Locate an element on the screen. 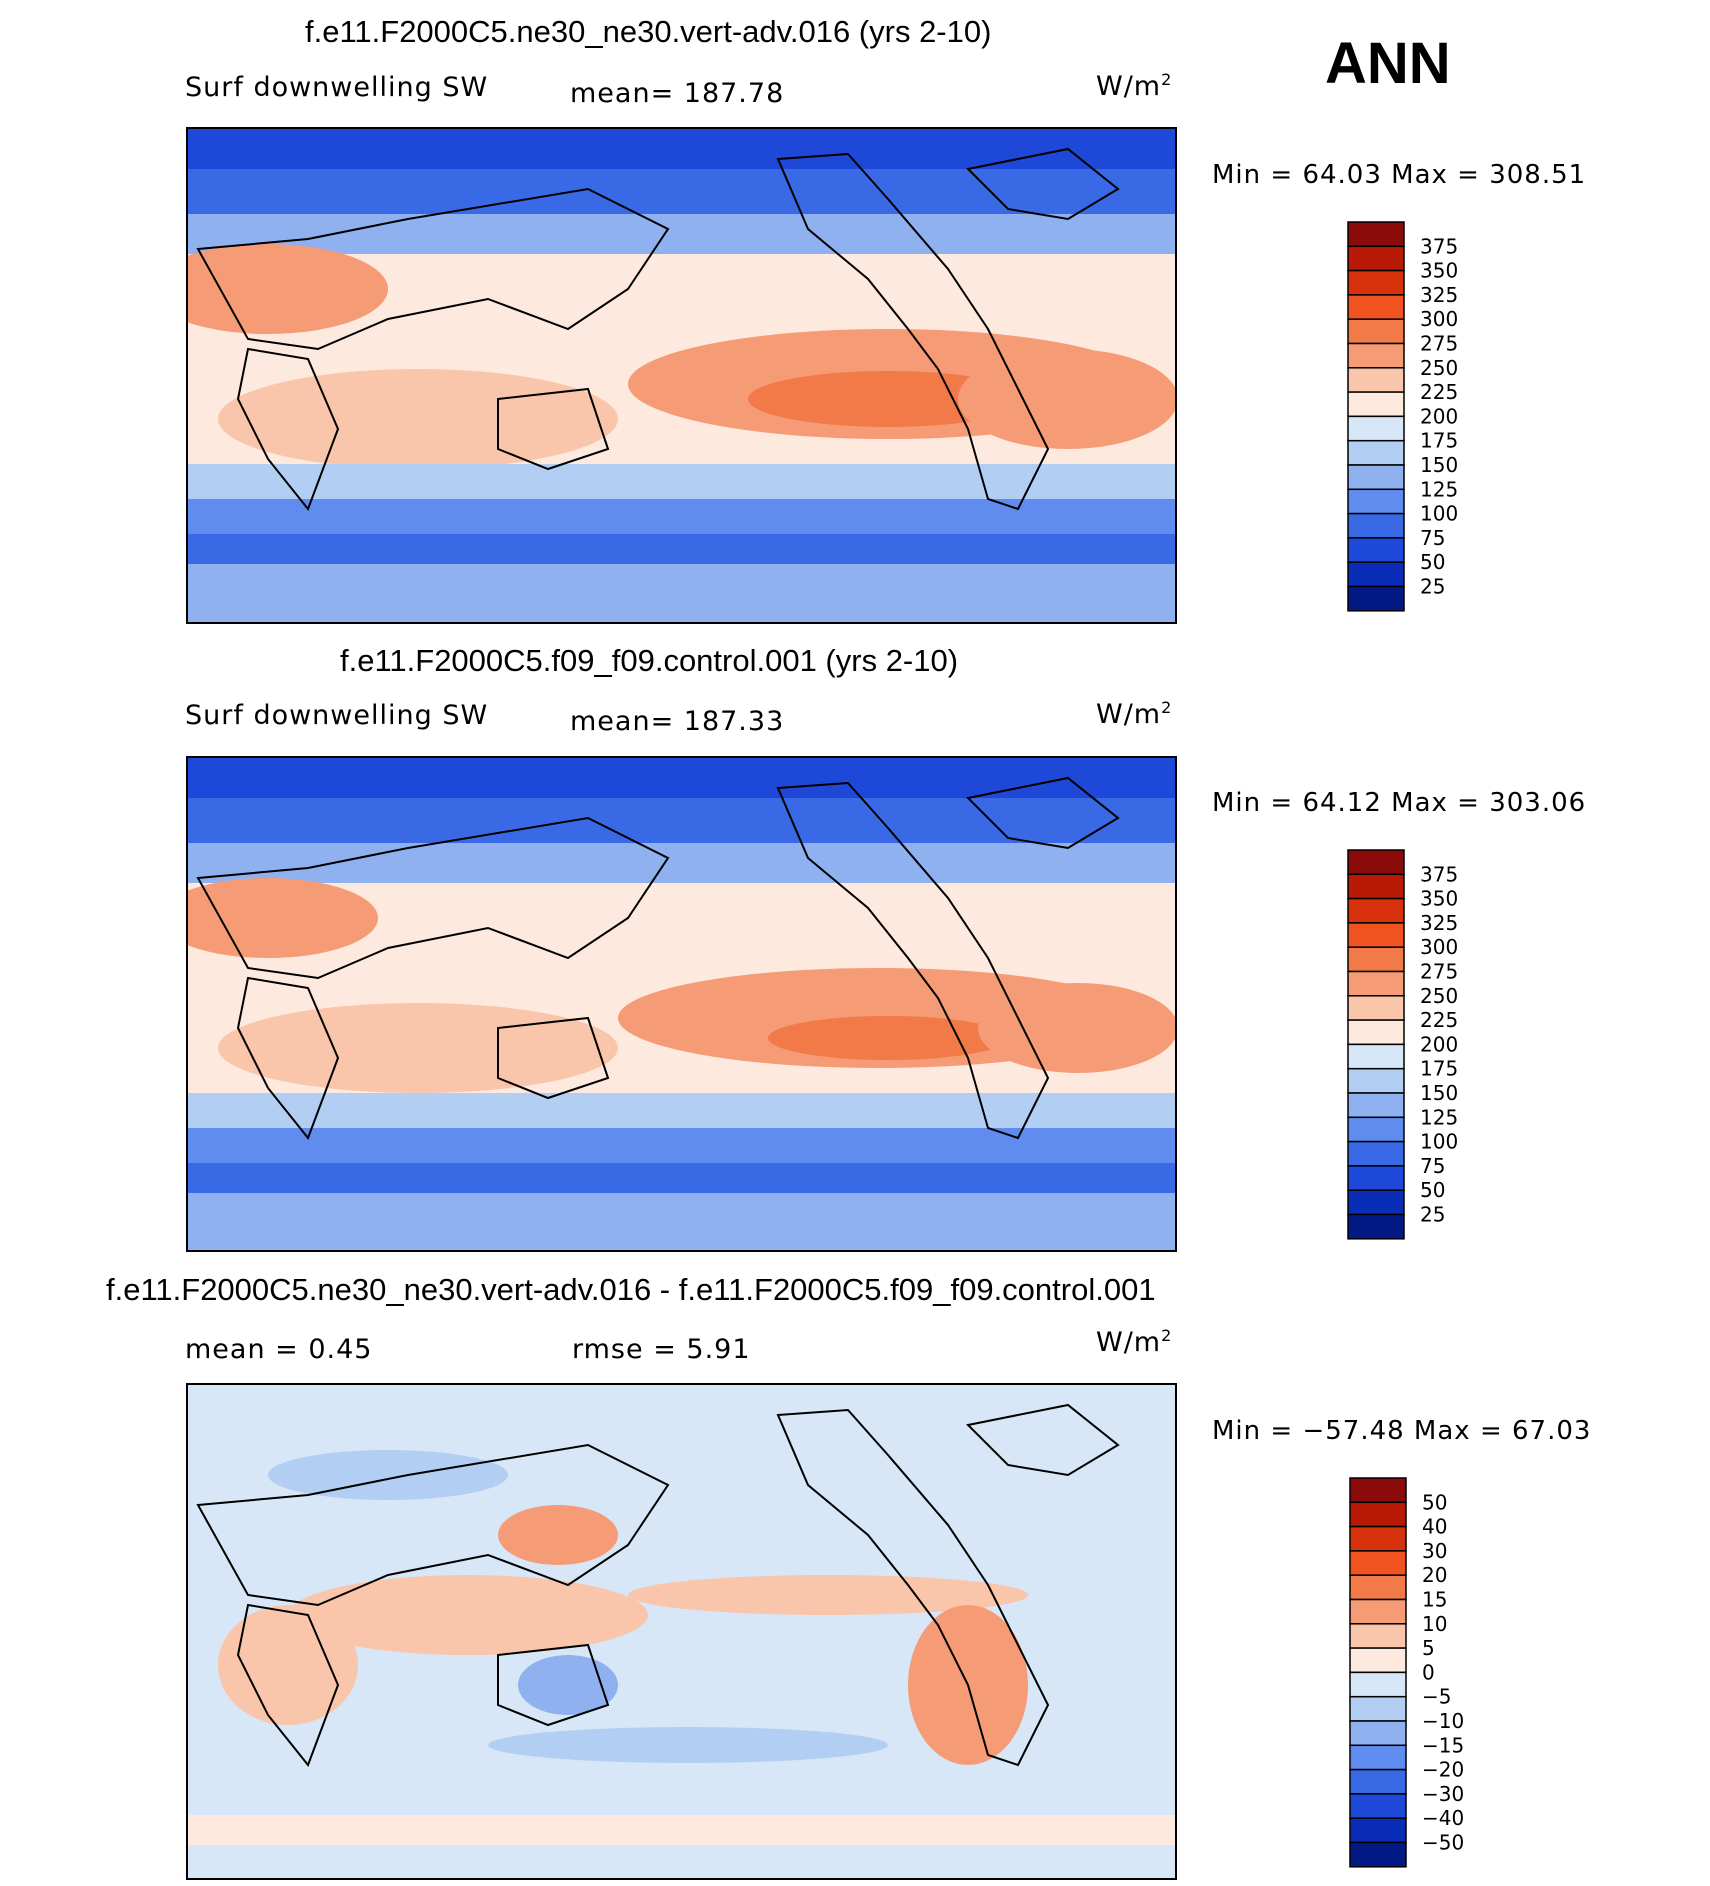 The width and height of the screenshot is (1710, 1886). colorbar-tick-label: 30 is located at coordinates (1434, 1551).